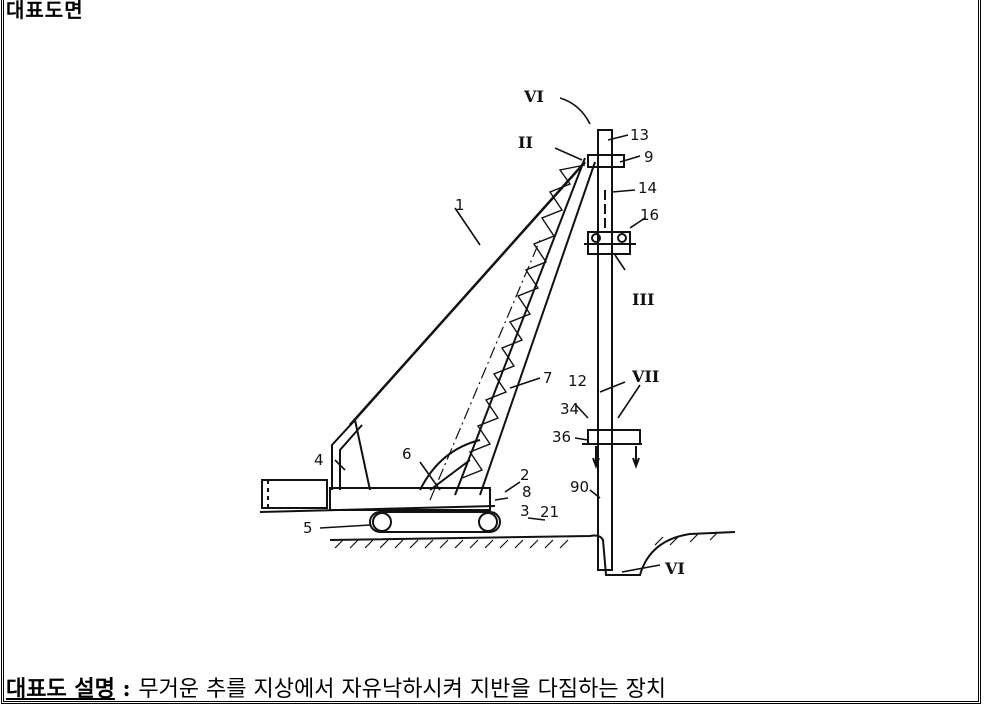  What do you see at coordinates (525, 142) in the screenshot?
I see `section-label-ii: II` at bounding box center [525, 142].